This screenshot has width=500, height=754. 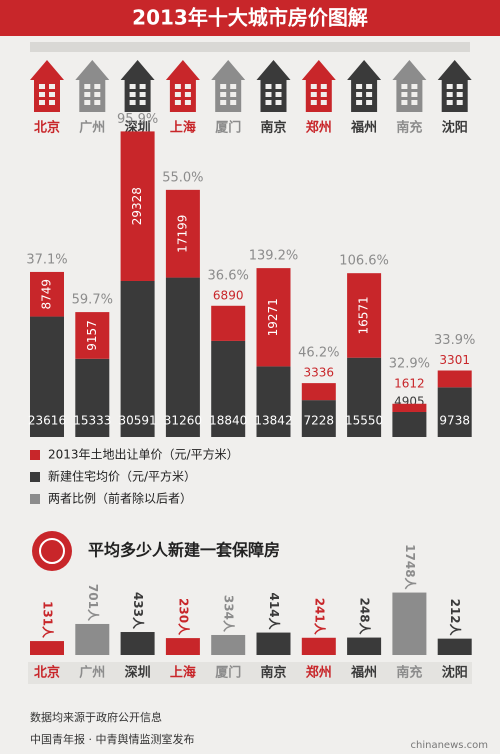 I want to click on value-label: 433人, so click(x=138, y=611).